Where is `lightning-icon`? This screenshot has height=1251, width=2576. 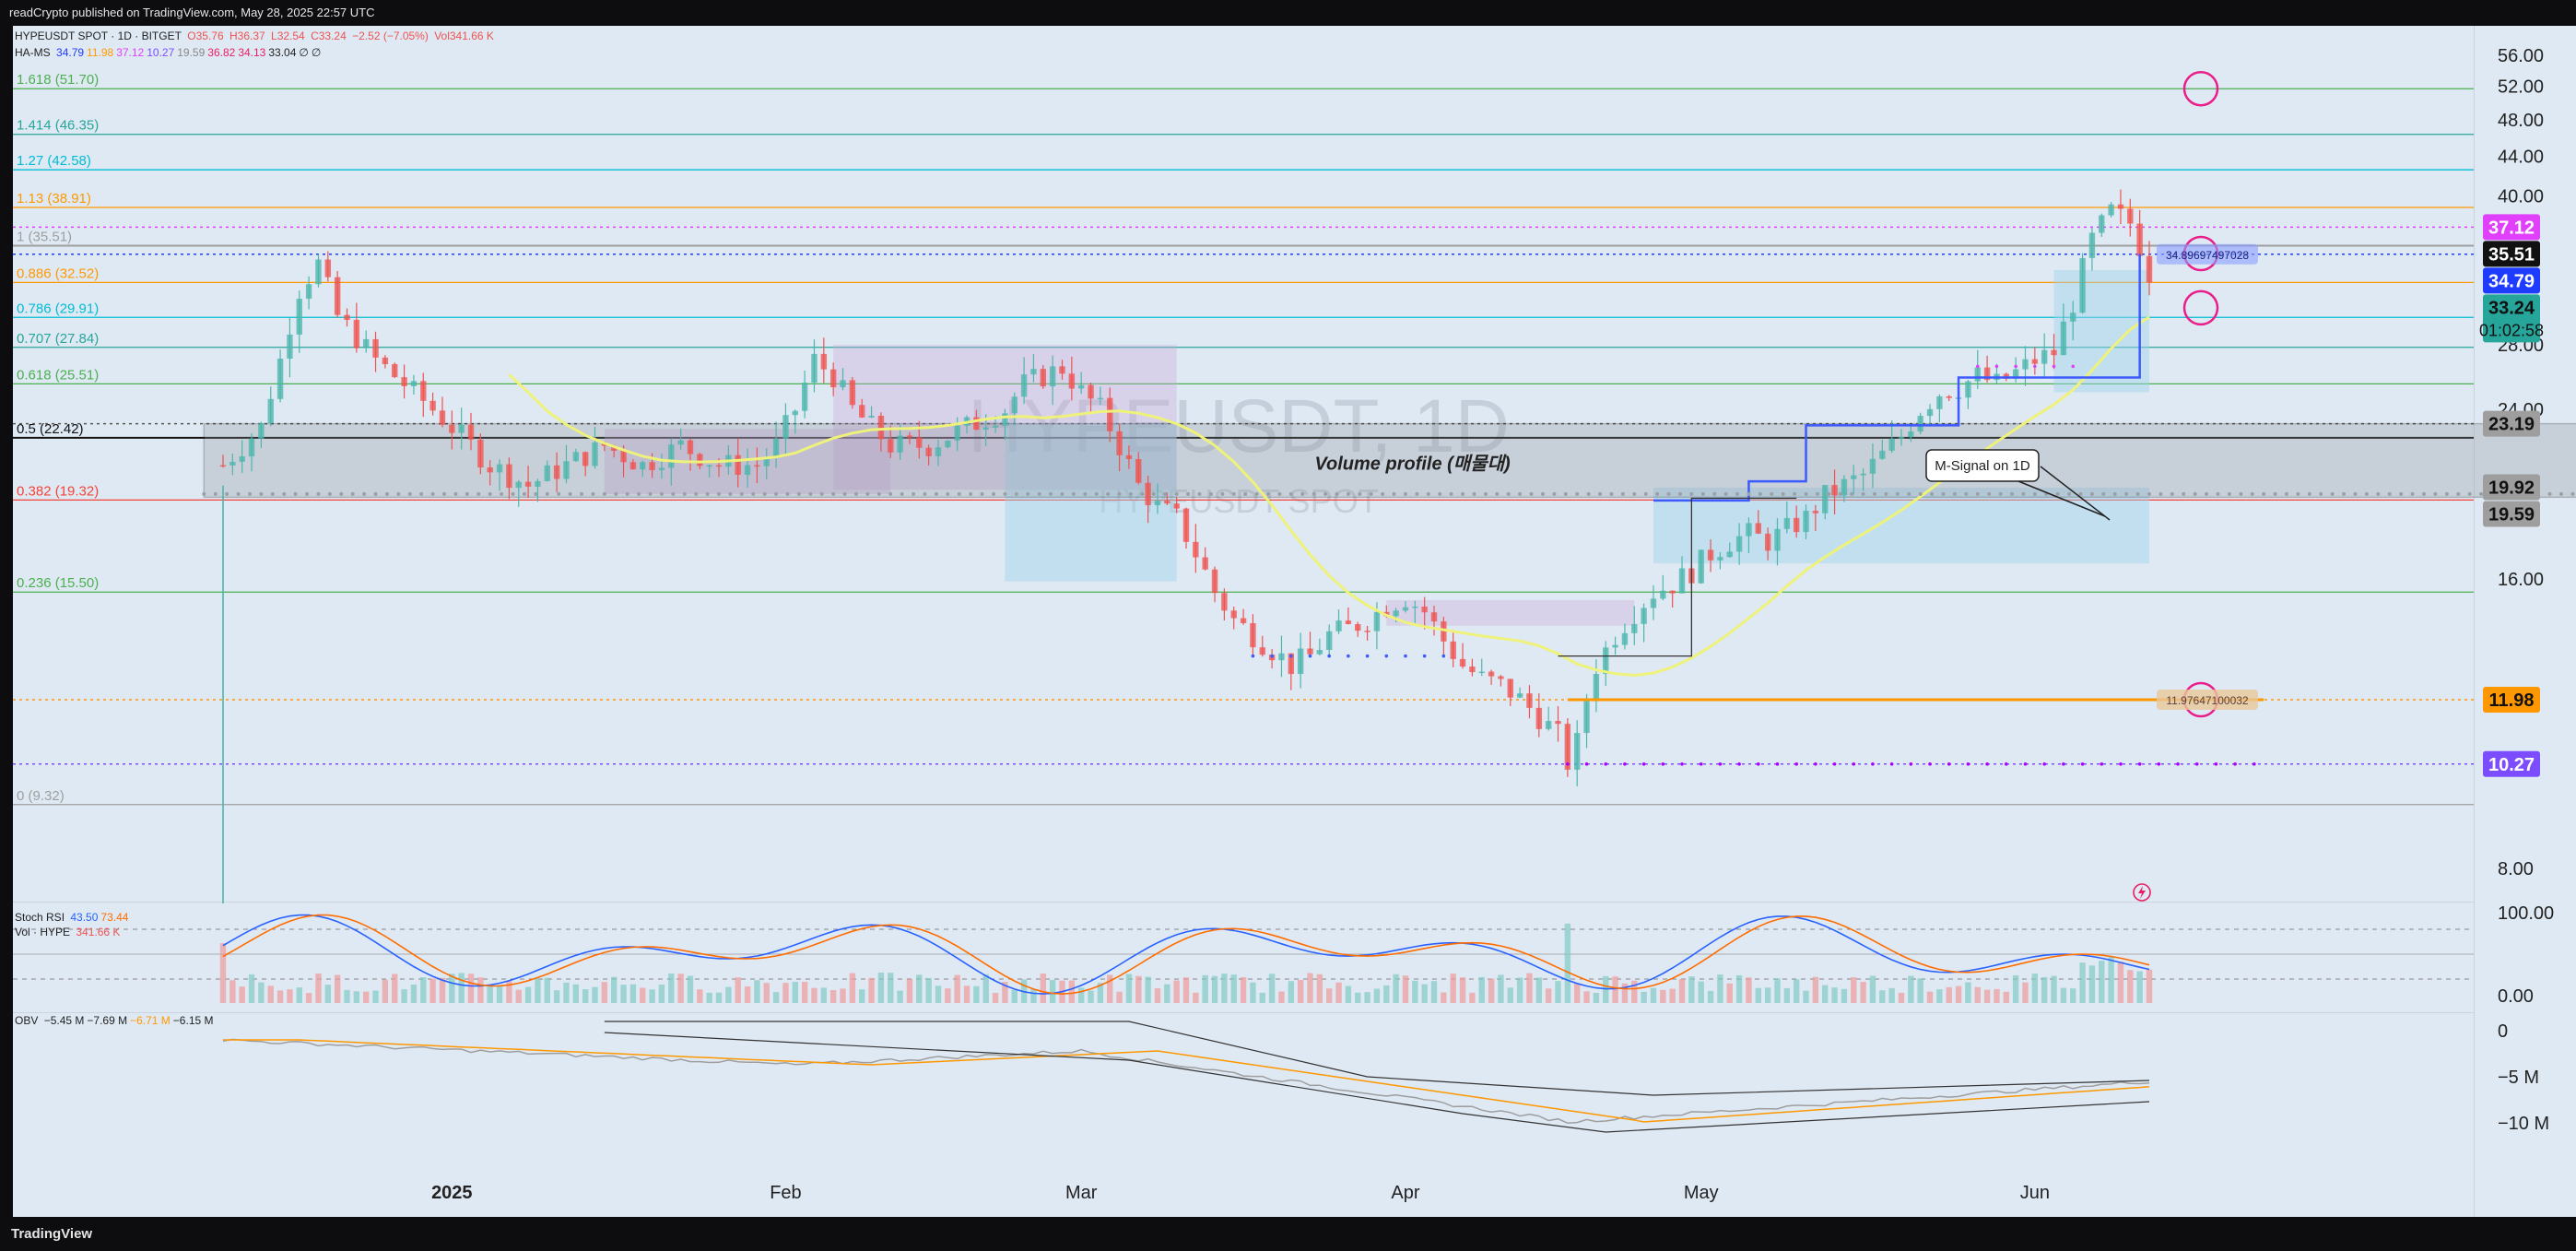
lightning-icon is located at coordinates (2142, 892).